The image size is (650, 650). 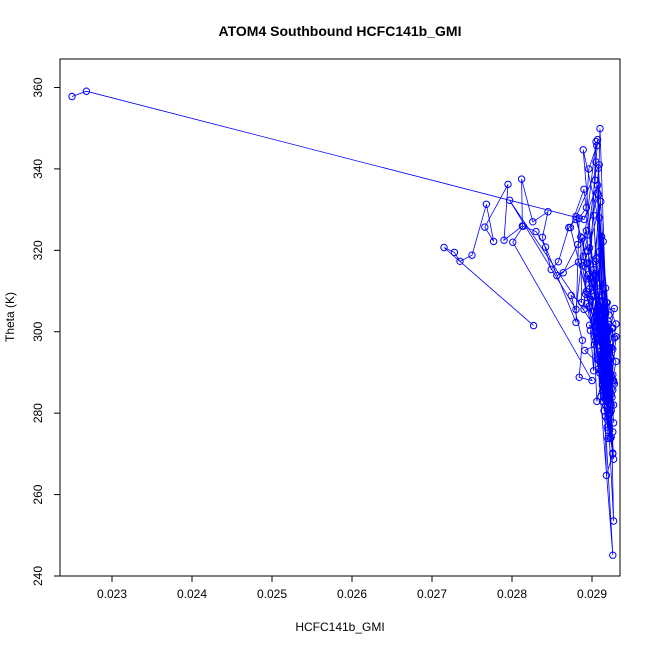 What do you see at coordinates (340, 31) in the screenshot?
I see `chart-title: ATOM4 Southbound HCFC141b_GMI` at bounding box center [340, 31].